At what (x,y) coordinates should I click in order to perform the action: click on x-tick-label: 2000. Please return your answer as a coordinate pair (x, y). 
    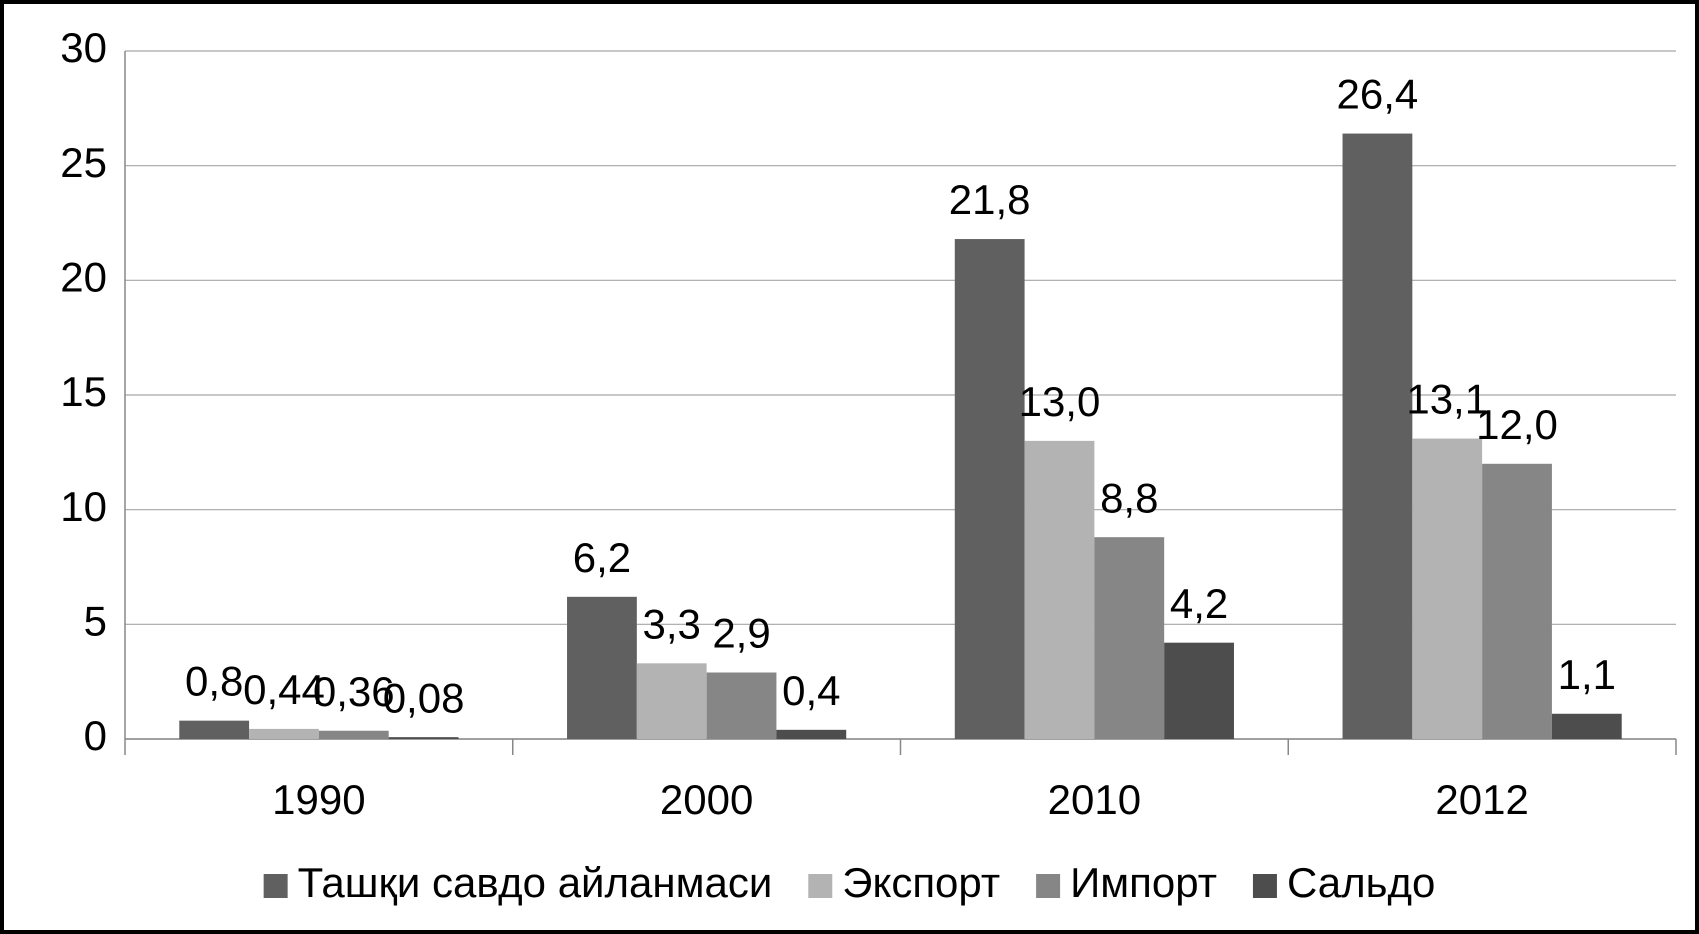
    Looking at the image, I should click on (706, 799).